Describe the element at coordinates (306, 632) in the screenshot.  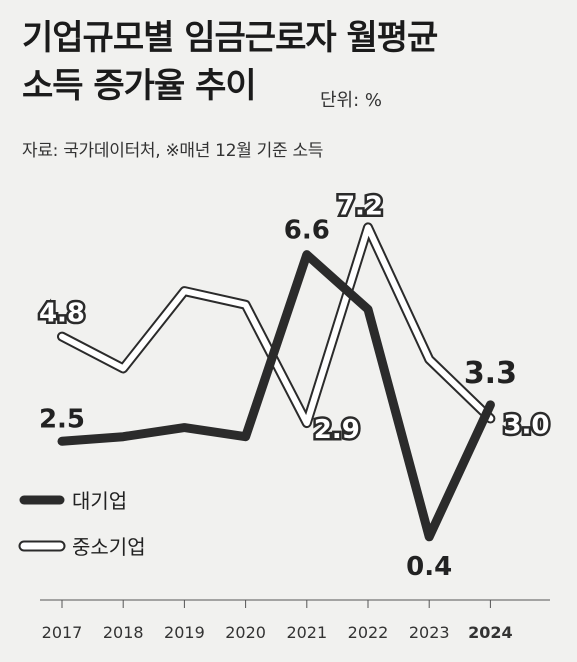
I see `x-tick-label: 2021` at that location.